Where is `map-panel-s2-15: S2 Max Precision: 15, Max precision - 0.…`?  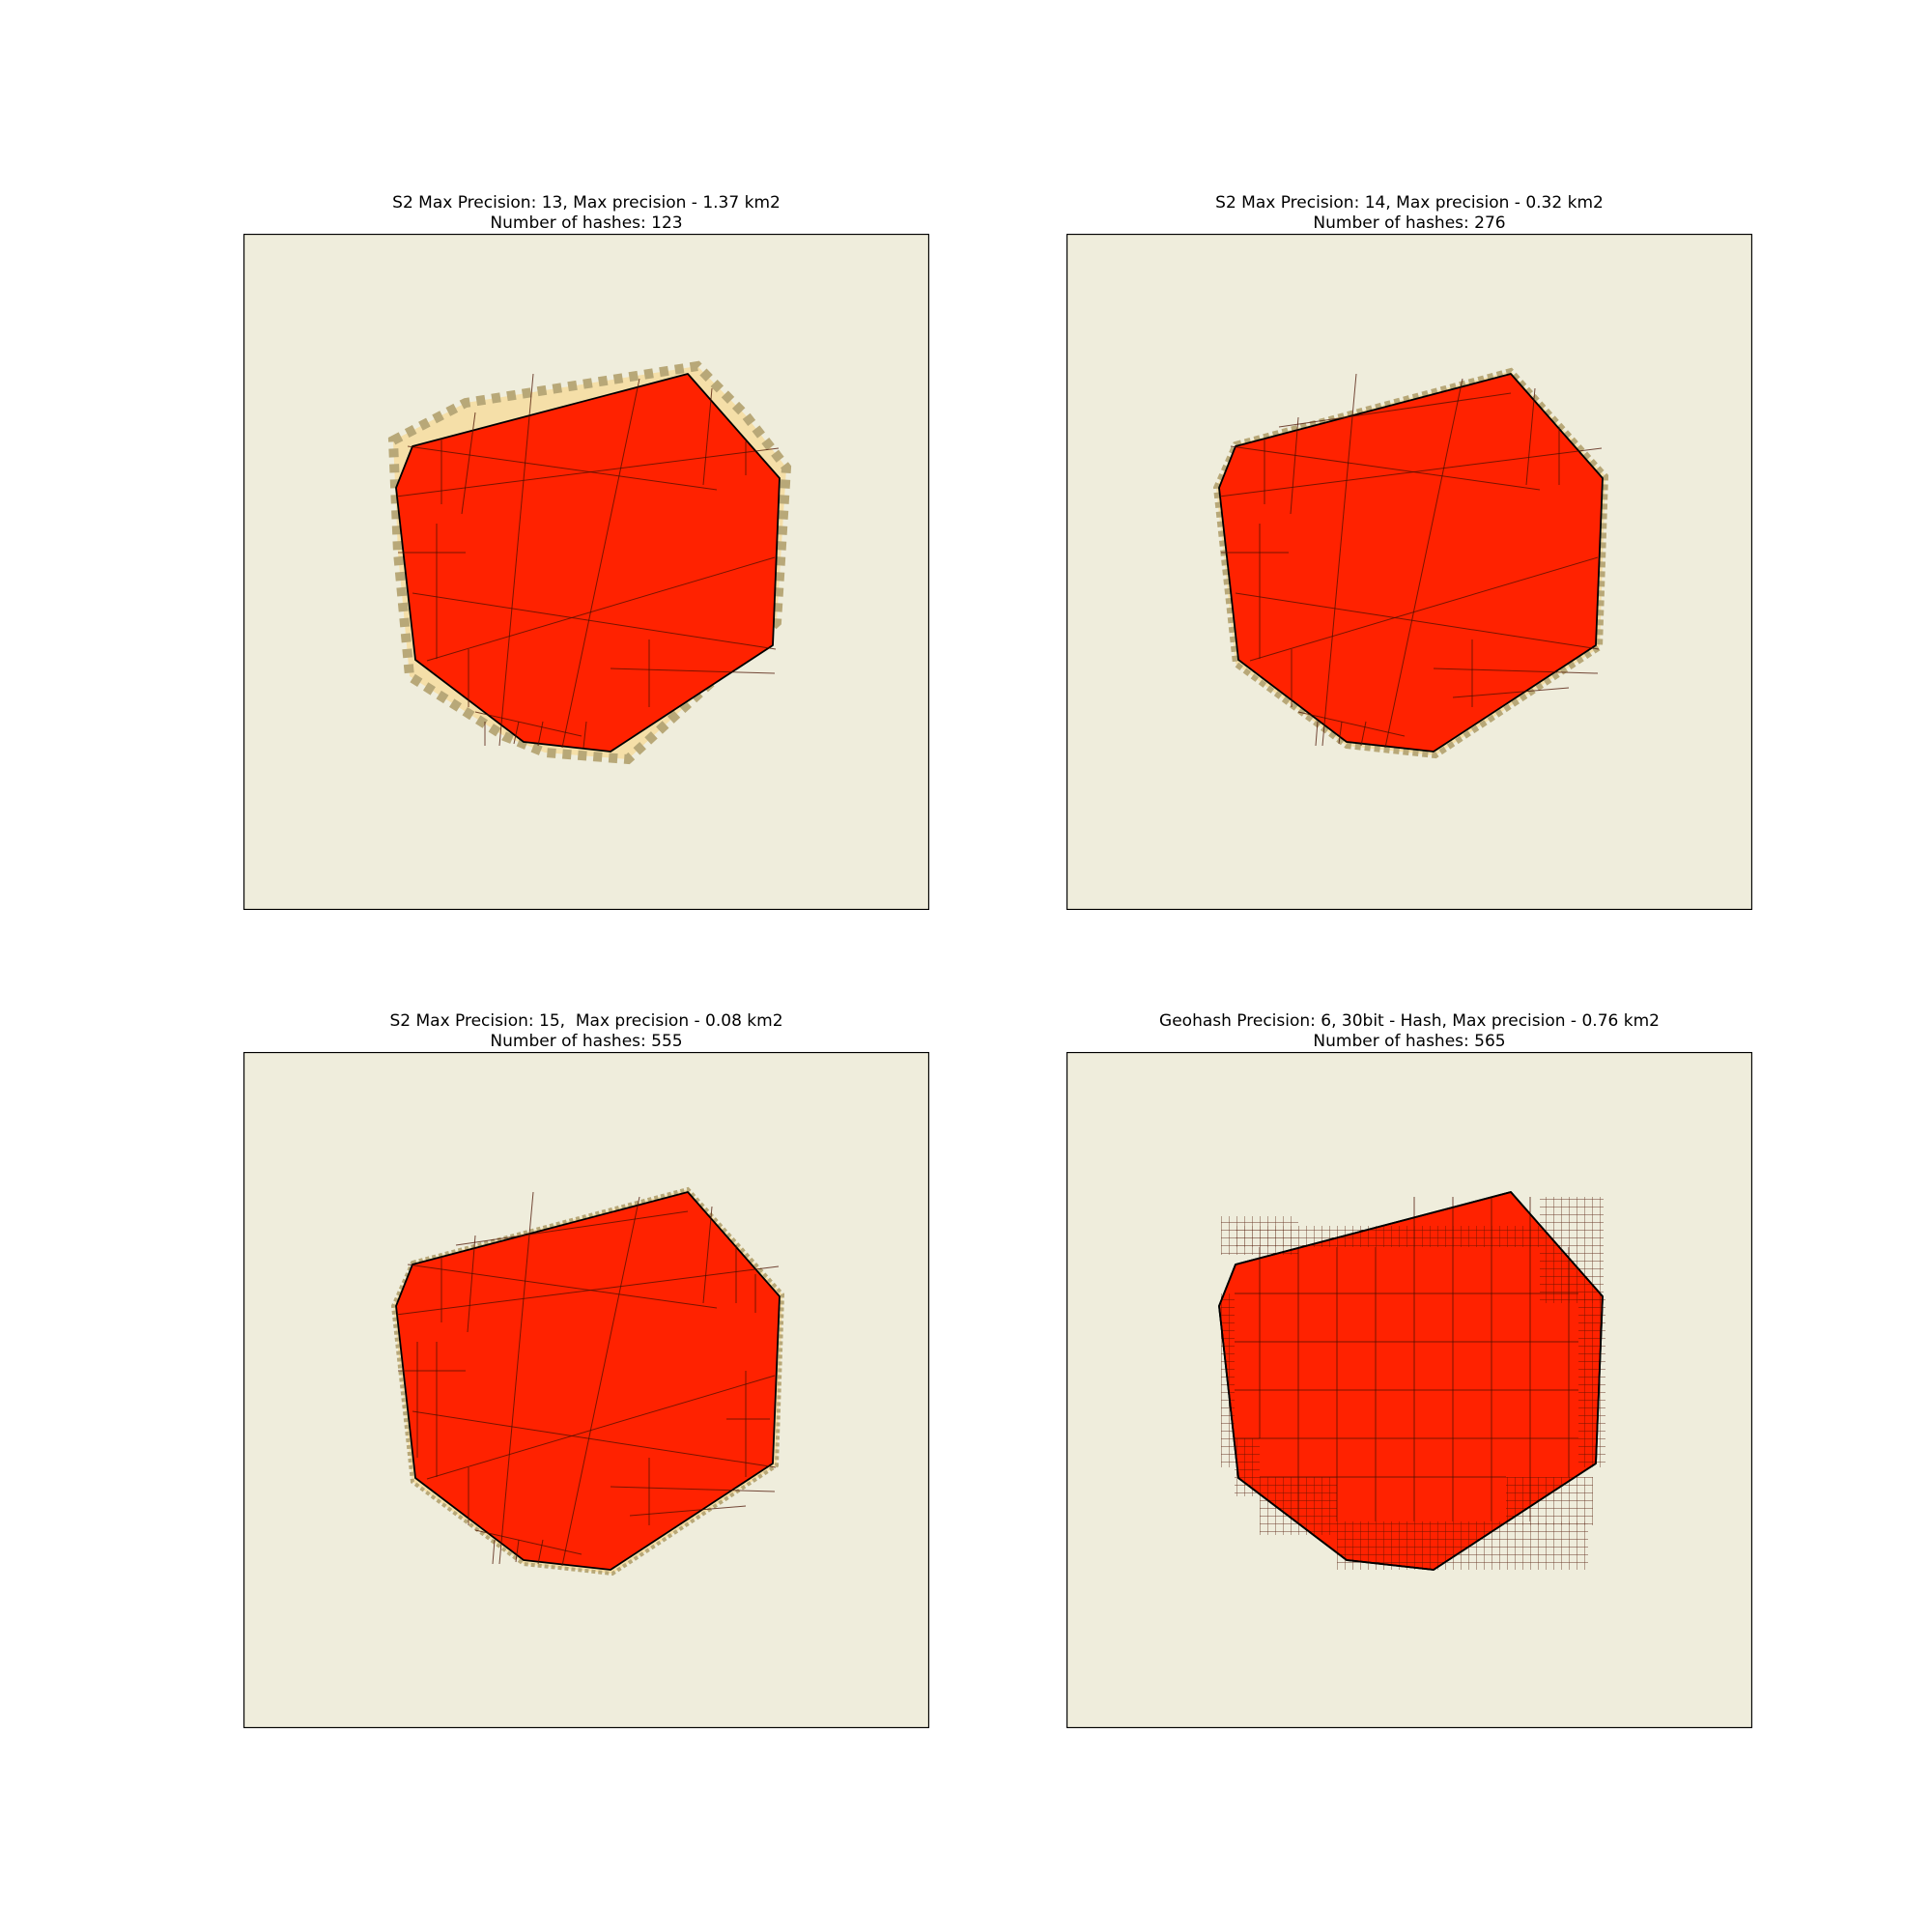 map-panel-s2-15: S2 Max Precision: 15, Max precision - 0.… is located at coordinates (586, 1379).